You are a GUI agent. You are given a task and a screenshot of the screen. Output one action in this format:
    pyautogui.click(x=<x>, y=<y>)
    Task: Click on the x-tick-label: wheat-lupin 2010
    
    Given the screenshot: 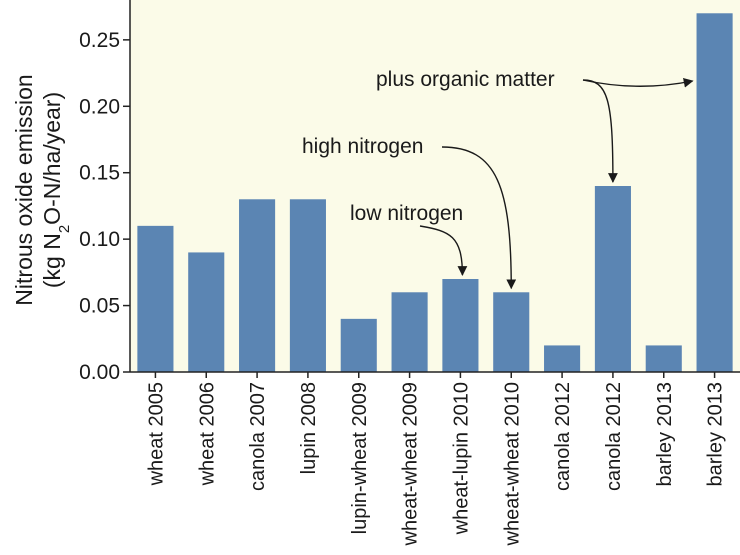 What is the action you would take?
    pyautogui.click(x=461, y=458)
    